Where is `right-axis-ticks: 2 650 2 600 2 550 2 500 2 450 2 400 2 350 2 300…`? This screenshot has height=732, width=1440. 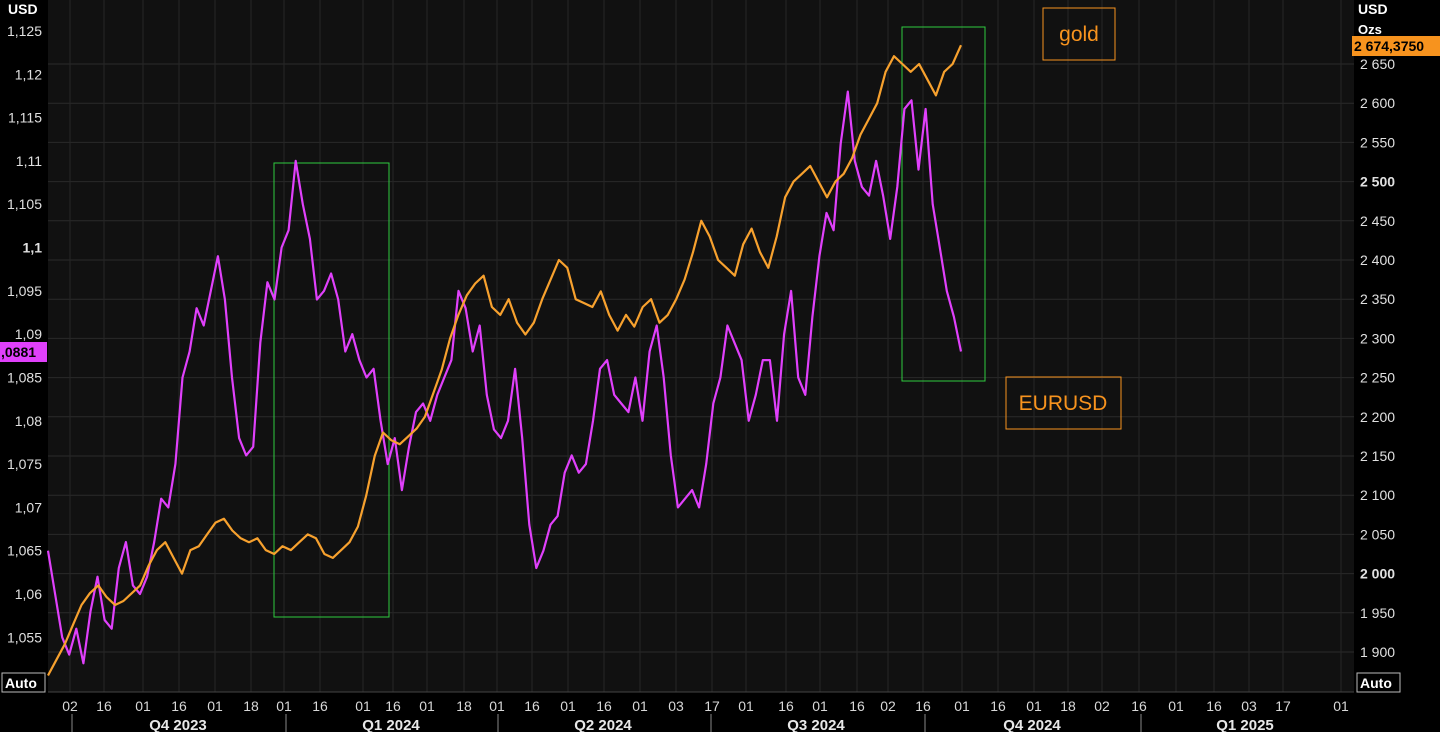 right-axis-ticks: 2 650 2 600 2 550 2 500 2 450 2 400 2 350 2 300… is located at coordinates (1377, 358).